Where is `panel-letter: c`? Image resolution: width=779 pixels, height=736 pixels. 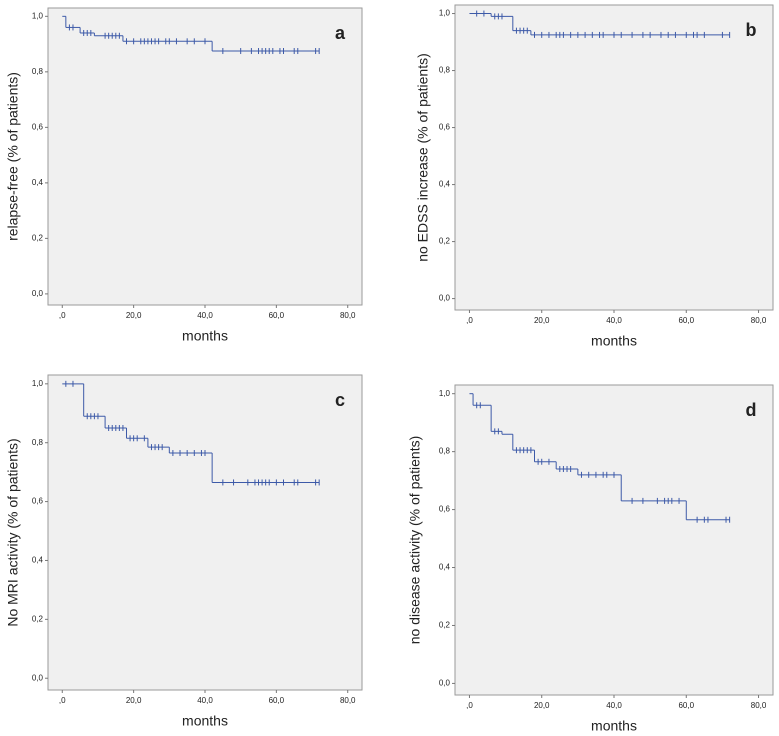 panel-letter: c is located at coordinates (340, 400).